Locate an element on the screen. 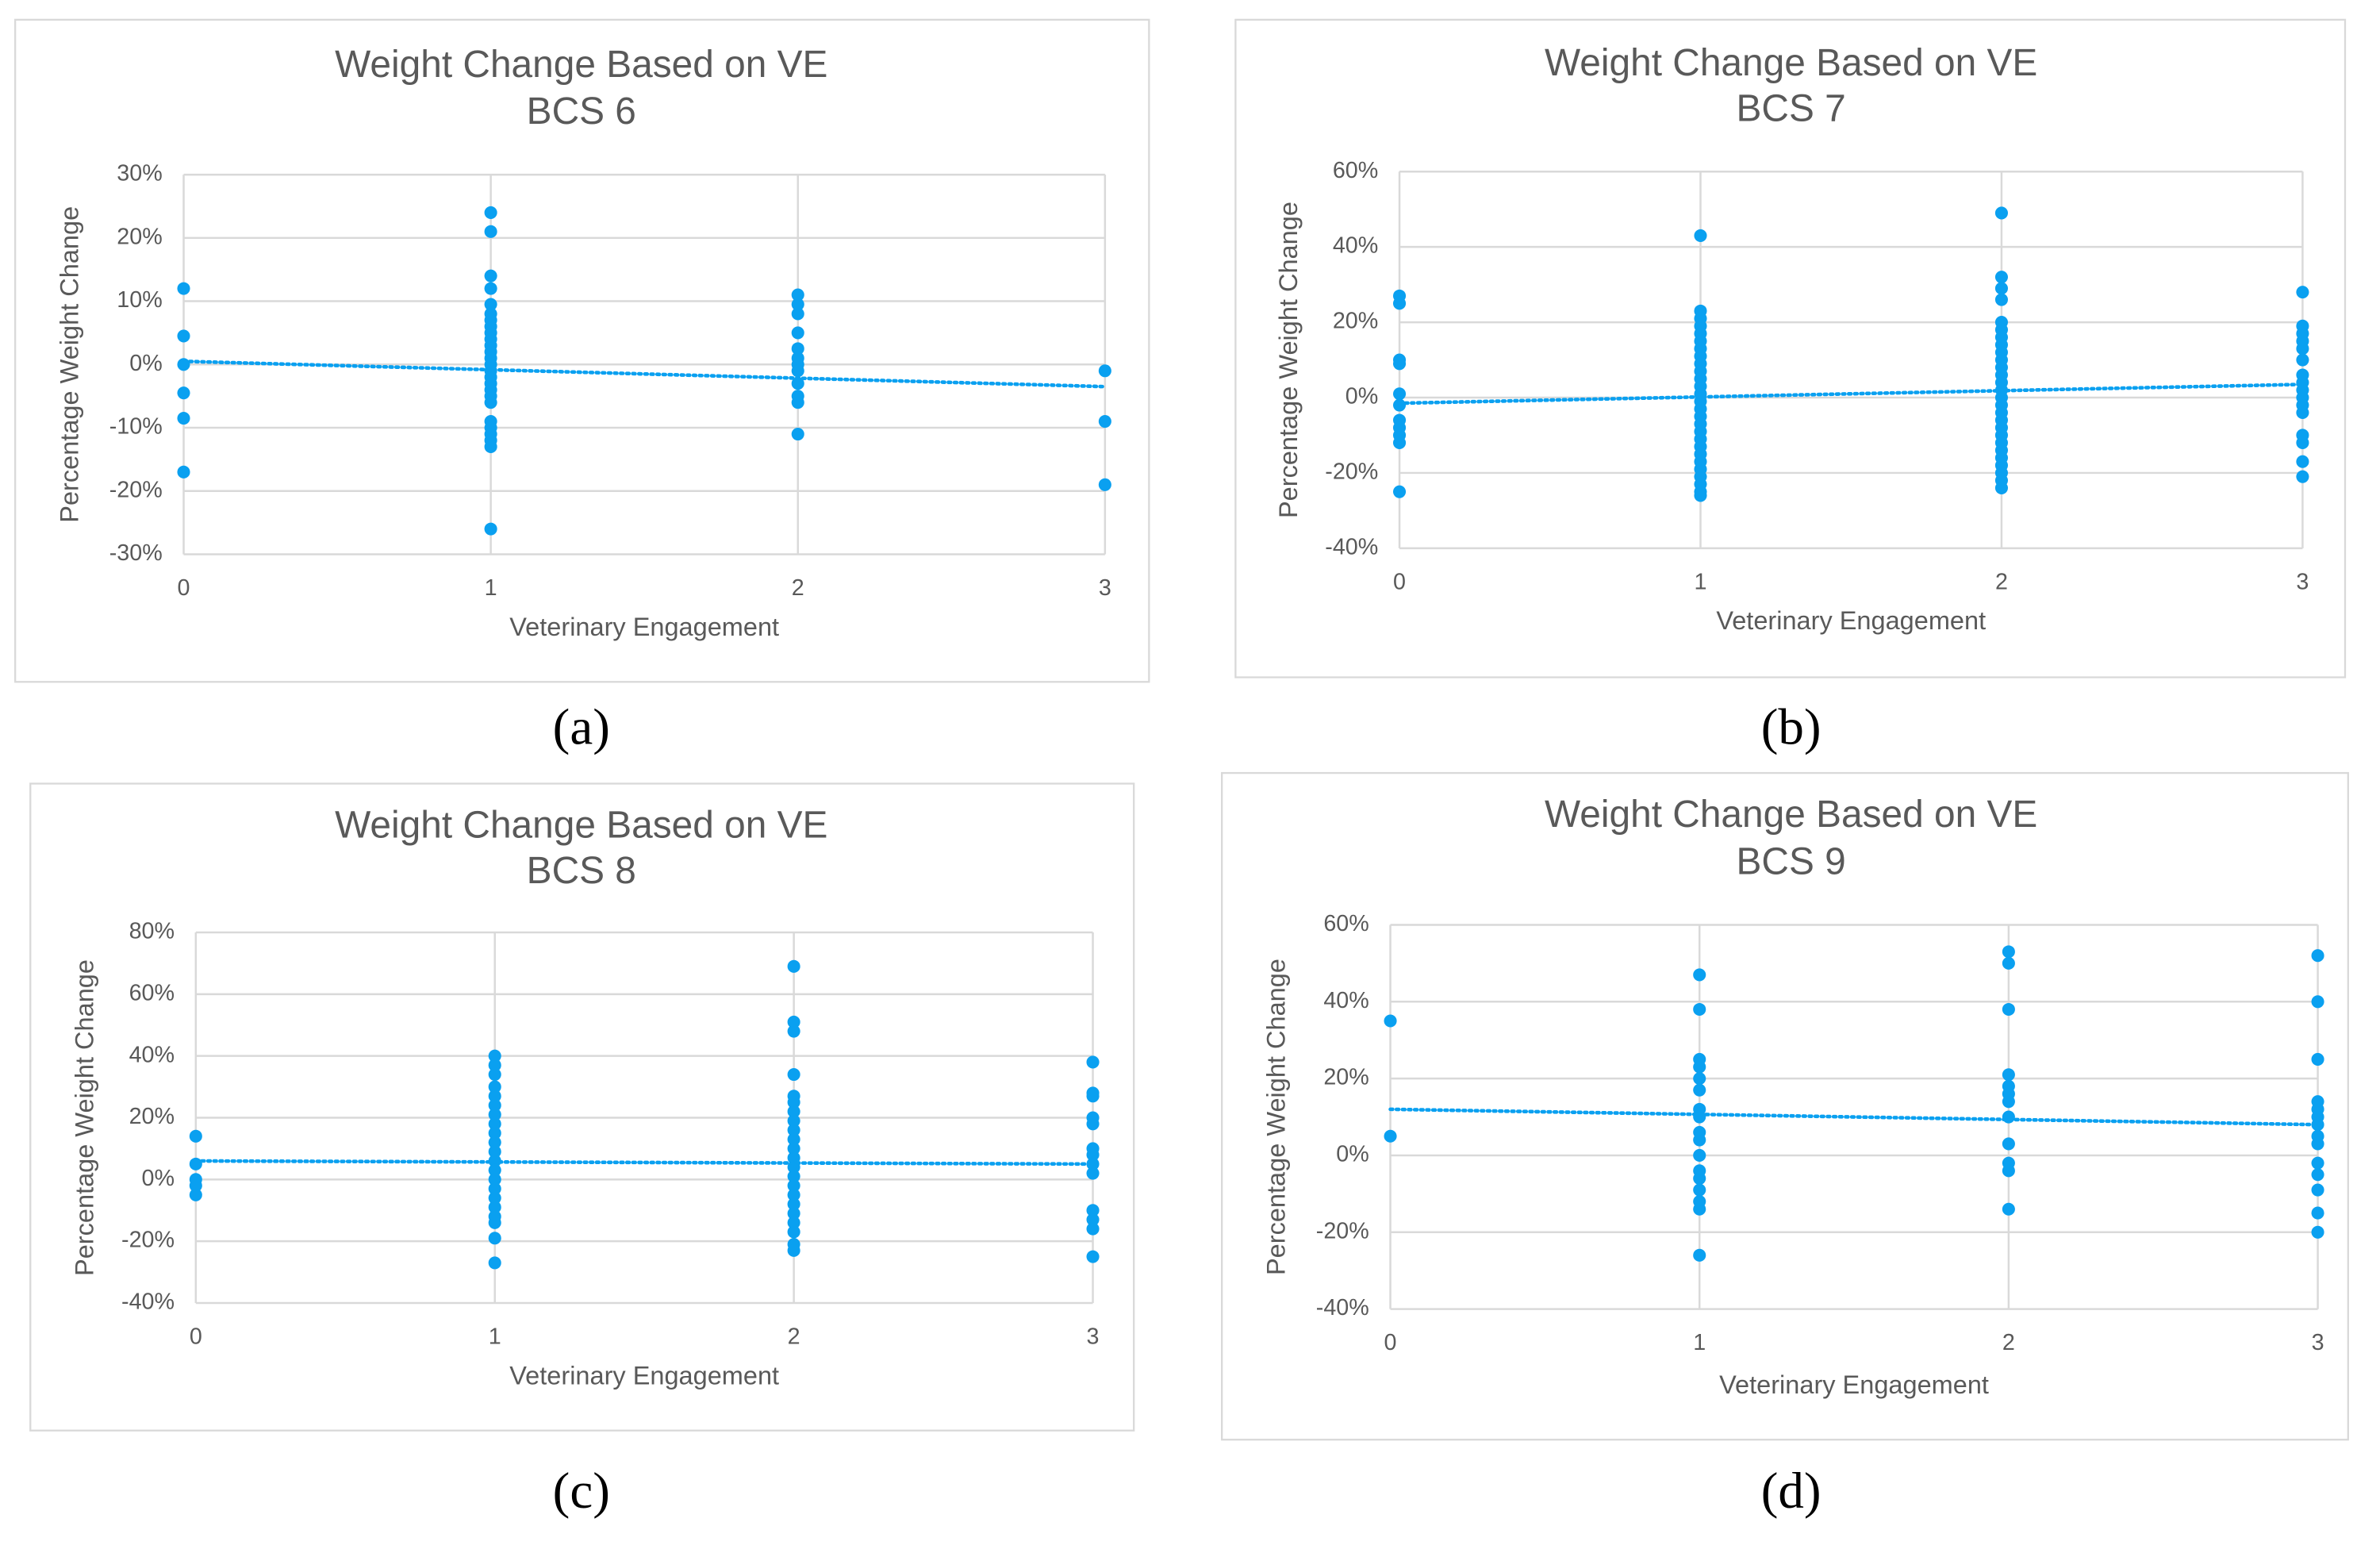 The height and width of the screenshot is (1549, 2380). x-tick-label: 2 is located at coordinates (798, 588).